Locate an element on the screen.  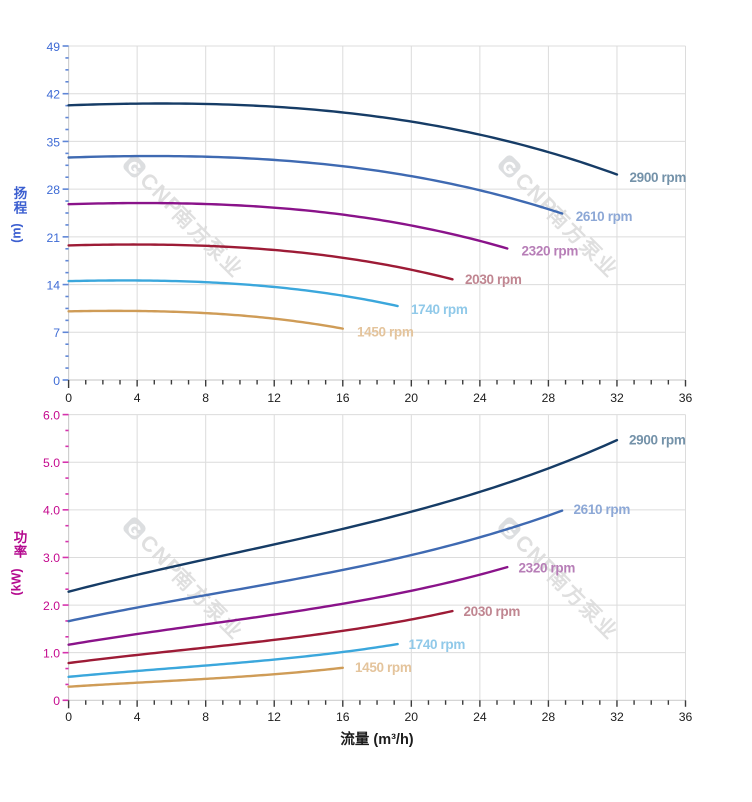
svg-text: 5.0 is located at coordinates (51, 463).